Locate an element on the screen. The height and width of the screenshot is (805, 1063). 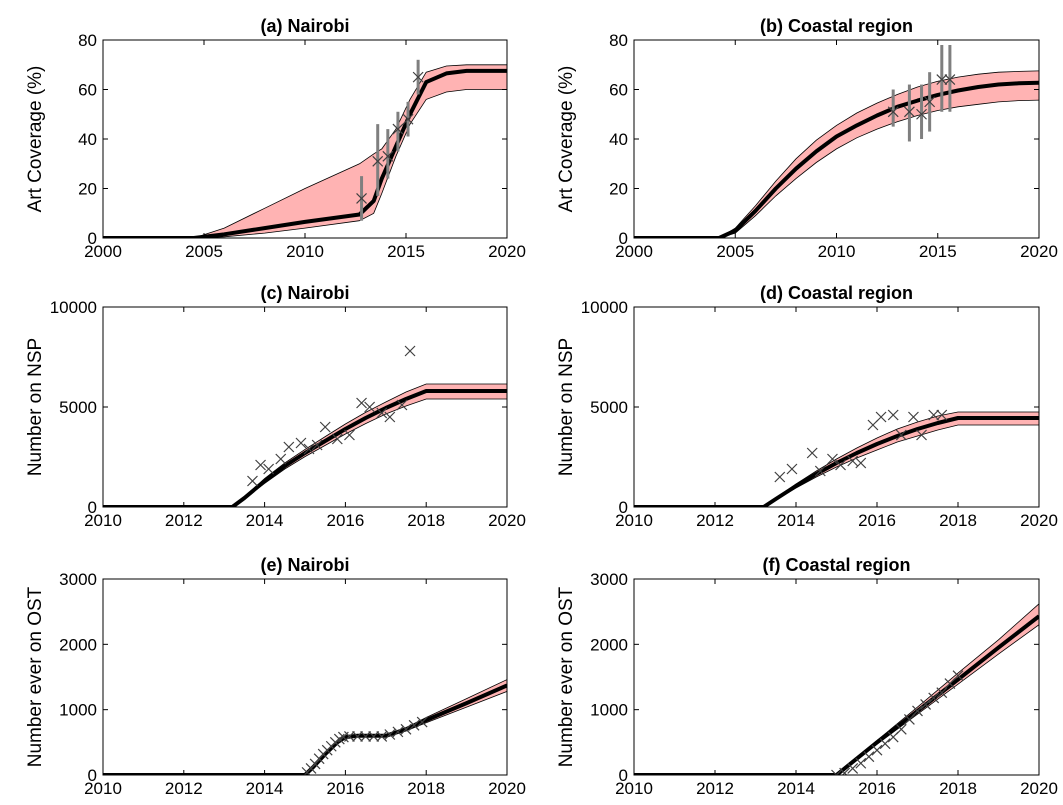
y-axis-label: Art Coverage (%) is located at coordinates (566, 139).